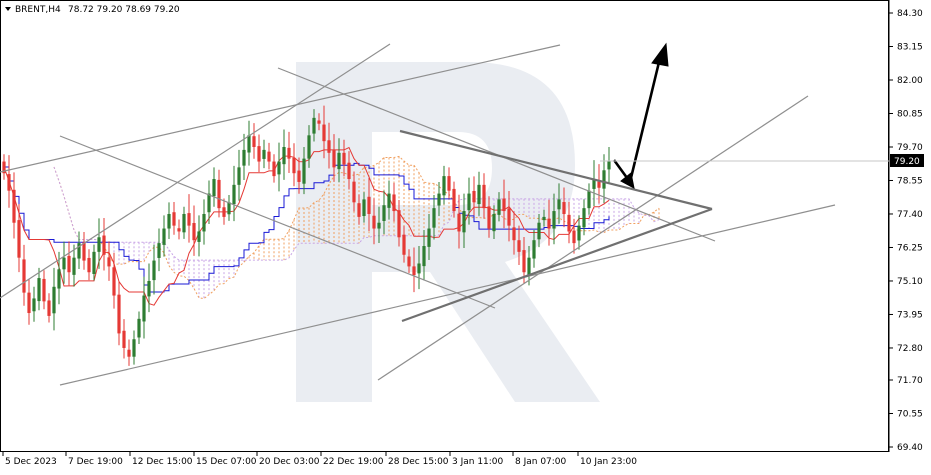 The image size is (931, 475). Describe the element at coordinates (907, 162) in the screenshot. I see `current-price-label: 79.20` at that location.